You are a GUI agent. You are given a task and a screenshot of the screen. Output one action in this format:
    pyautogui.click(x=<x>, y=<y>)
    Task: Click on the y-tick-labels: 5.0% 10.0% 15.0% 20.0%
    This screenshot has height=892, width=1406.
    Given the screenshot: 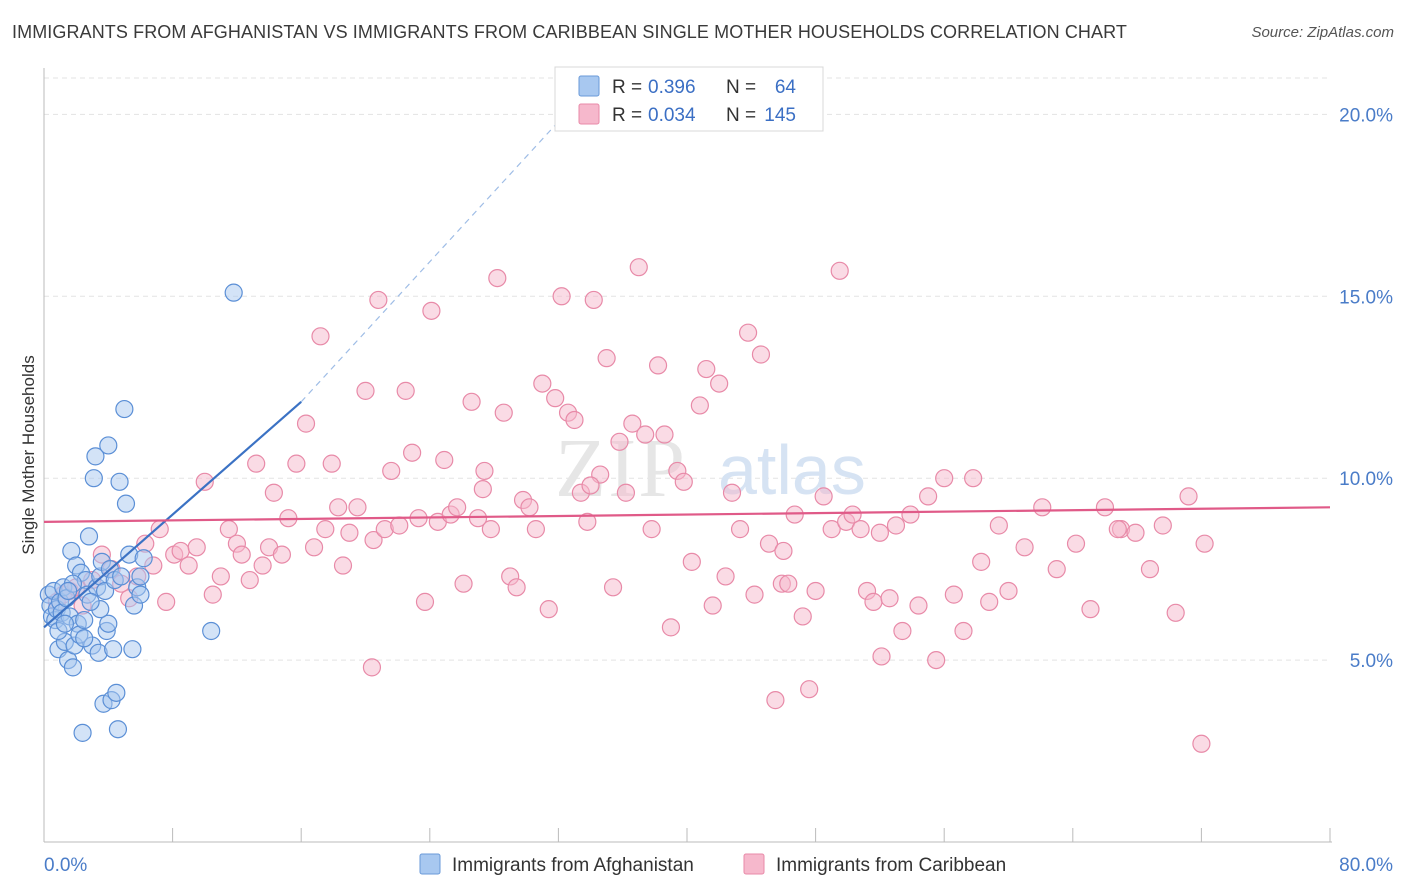 What is the action you would take?
    pyautogui.click(x=1366, y=388)
    